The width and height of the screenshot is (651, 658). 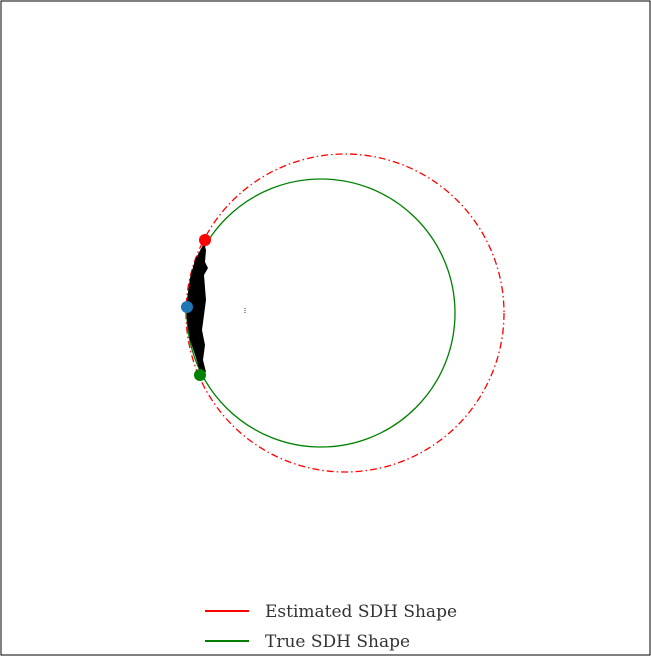 I want to click on point-bottom-marker, so click(x=200, y=375).